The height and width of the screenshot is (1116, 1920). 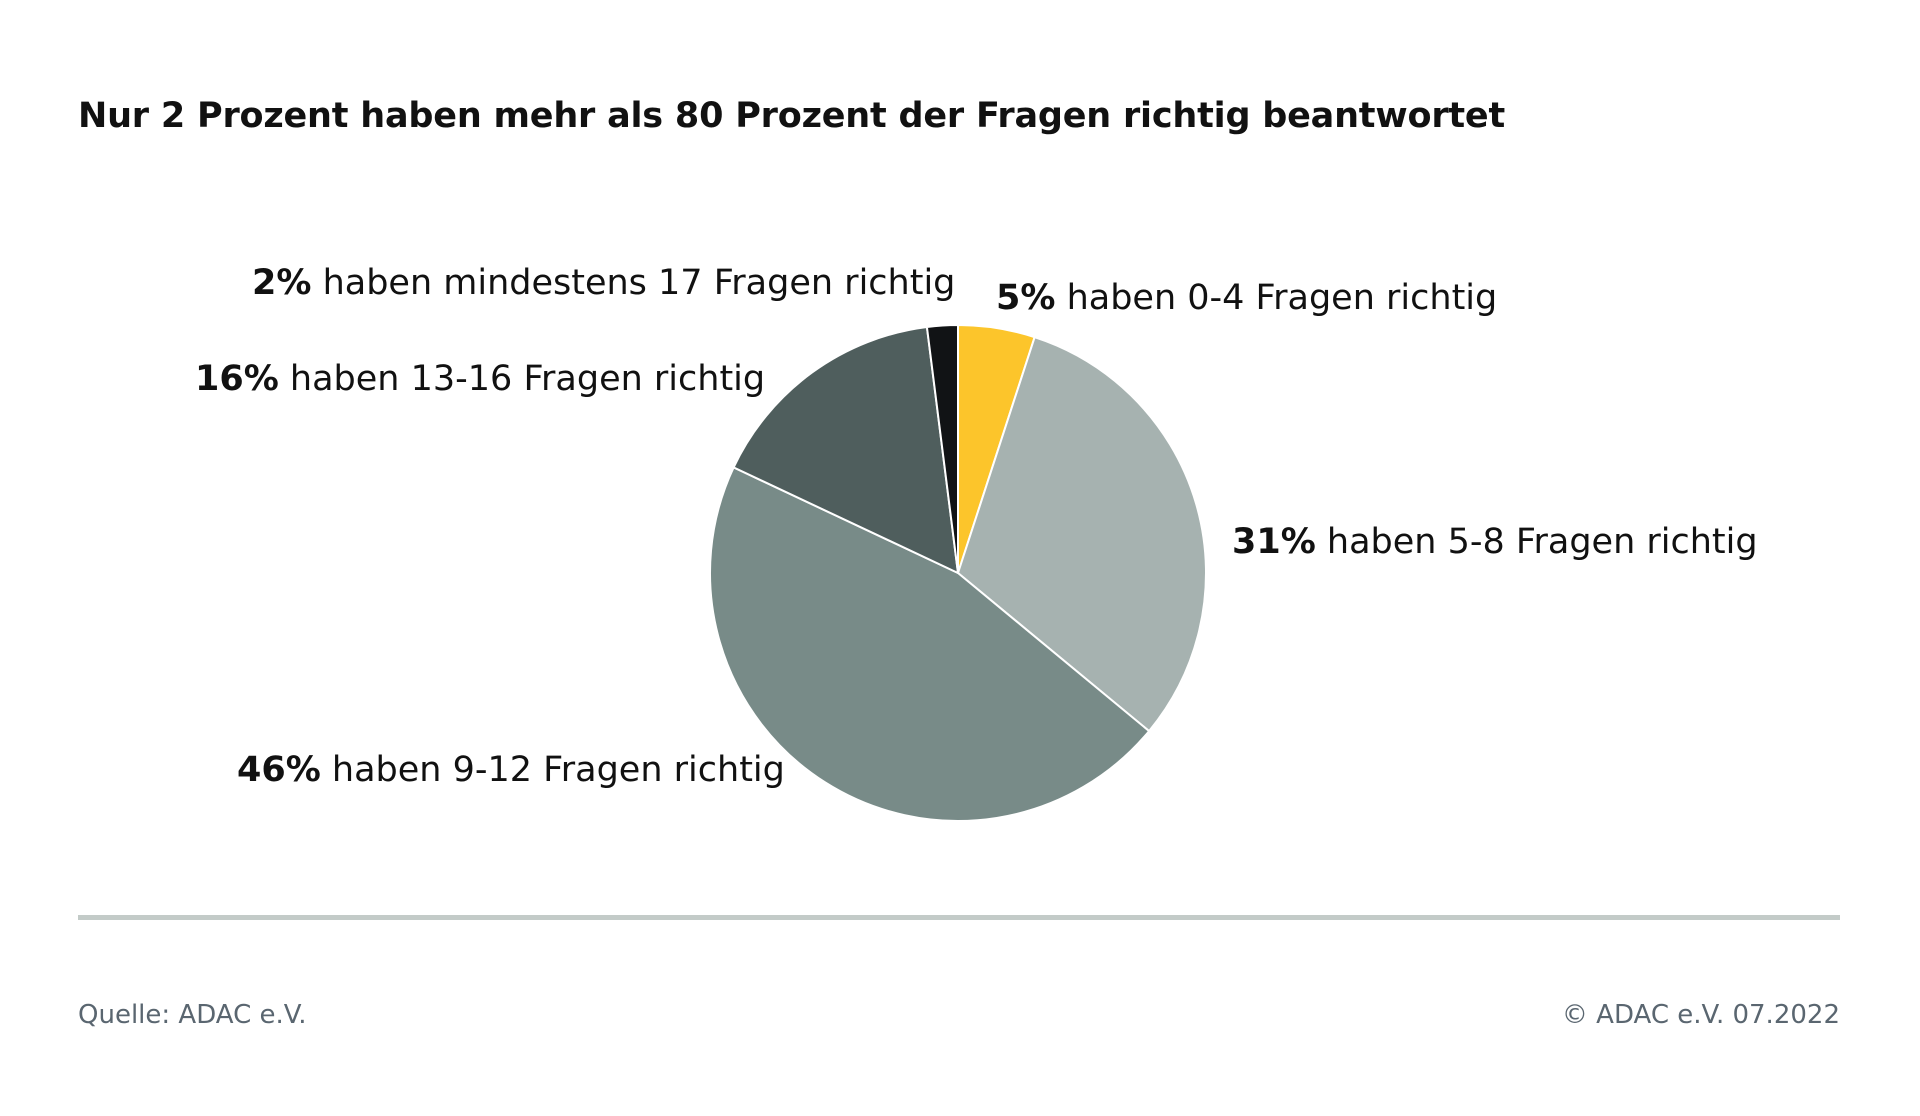 What do you see at coordinates (1026, 298) in the screenshot?
I see `slice-pct: 5%` at bounding box center [1026, 298].